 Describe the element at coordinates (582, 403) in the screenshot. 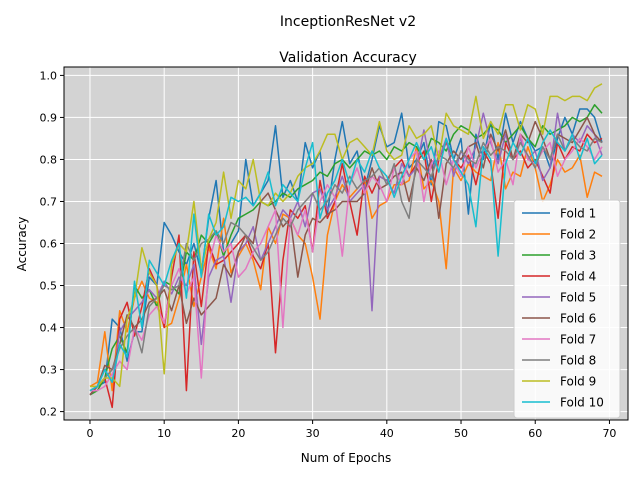

I see `legend-label-fold-10: Fold 10` at that location.